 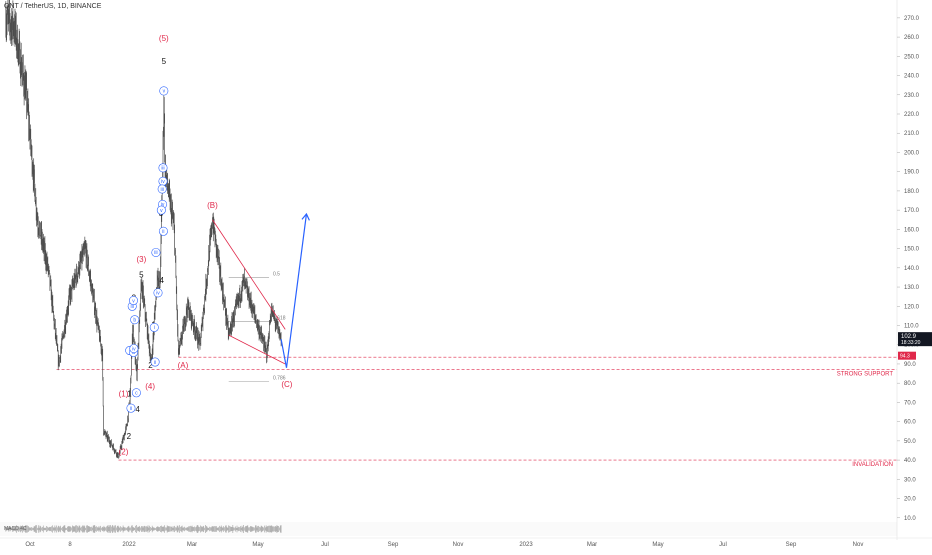 What do you see at coordinates (15, 529) in the screenshot?
I see `indicator-label: MACD 4C` at bounding box center [15, 529].